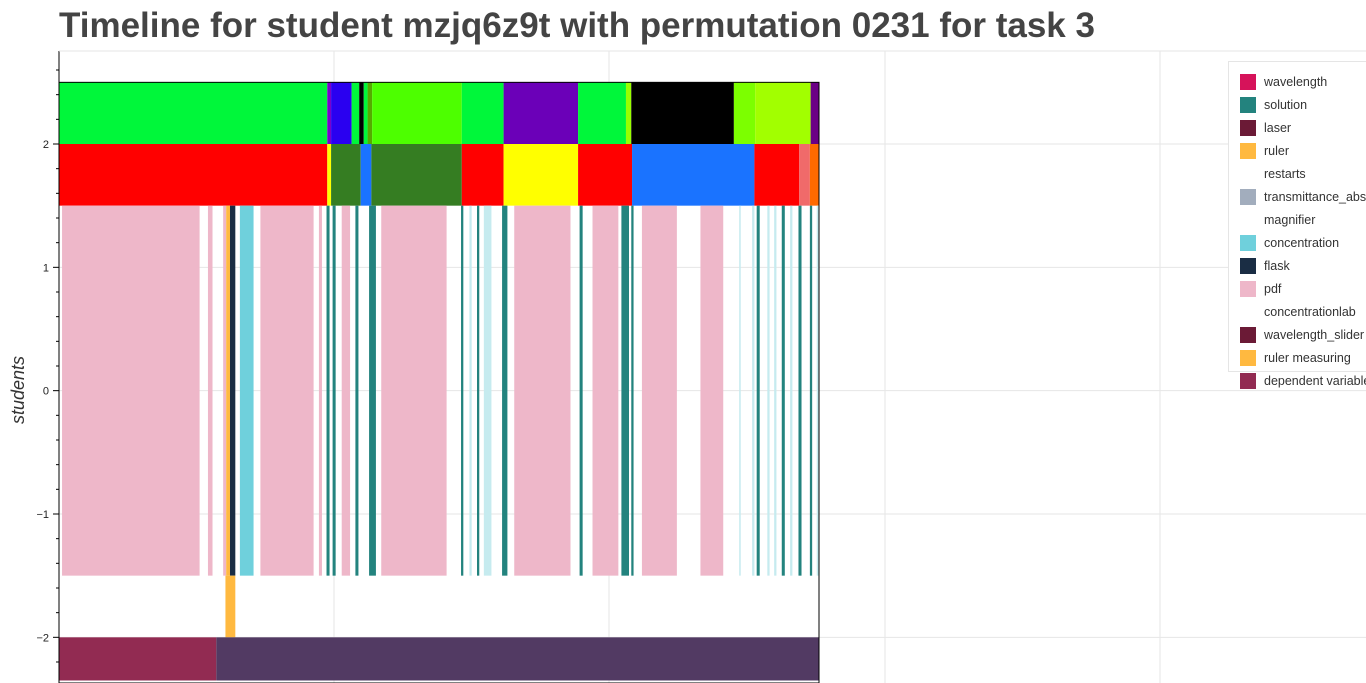 This screenshot has height=683, width=1366. I want to click on legend-item: dependent variable, so click(1303, 381).